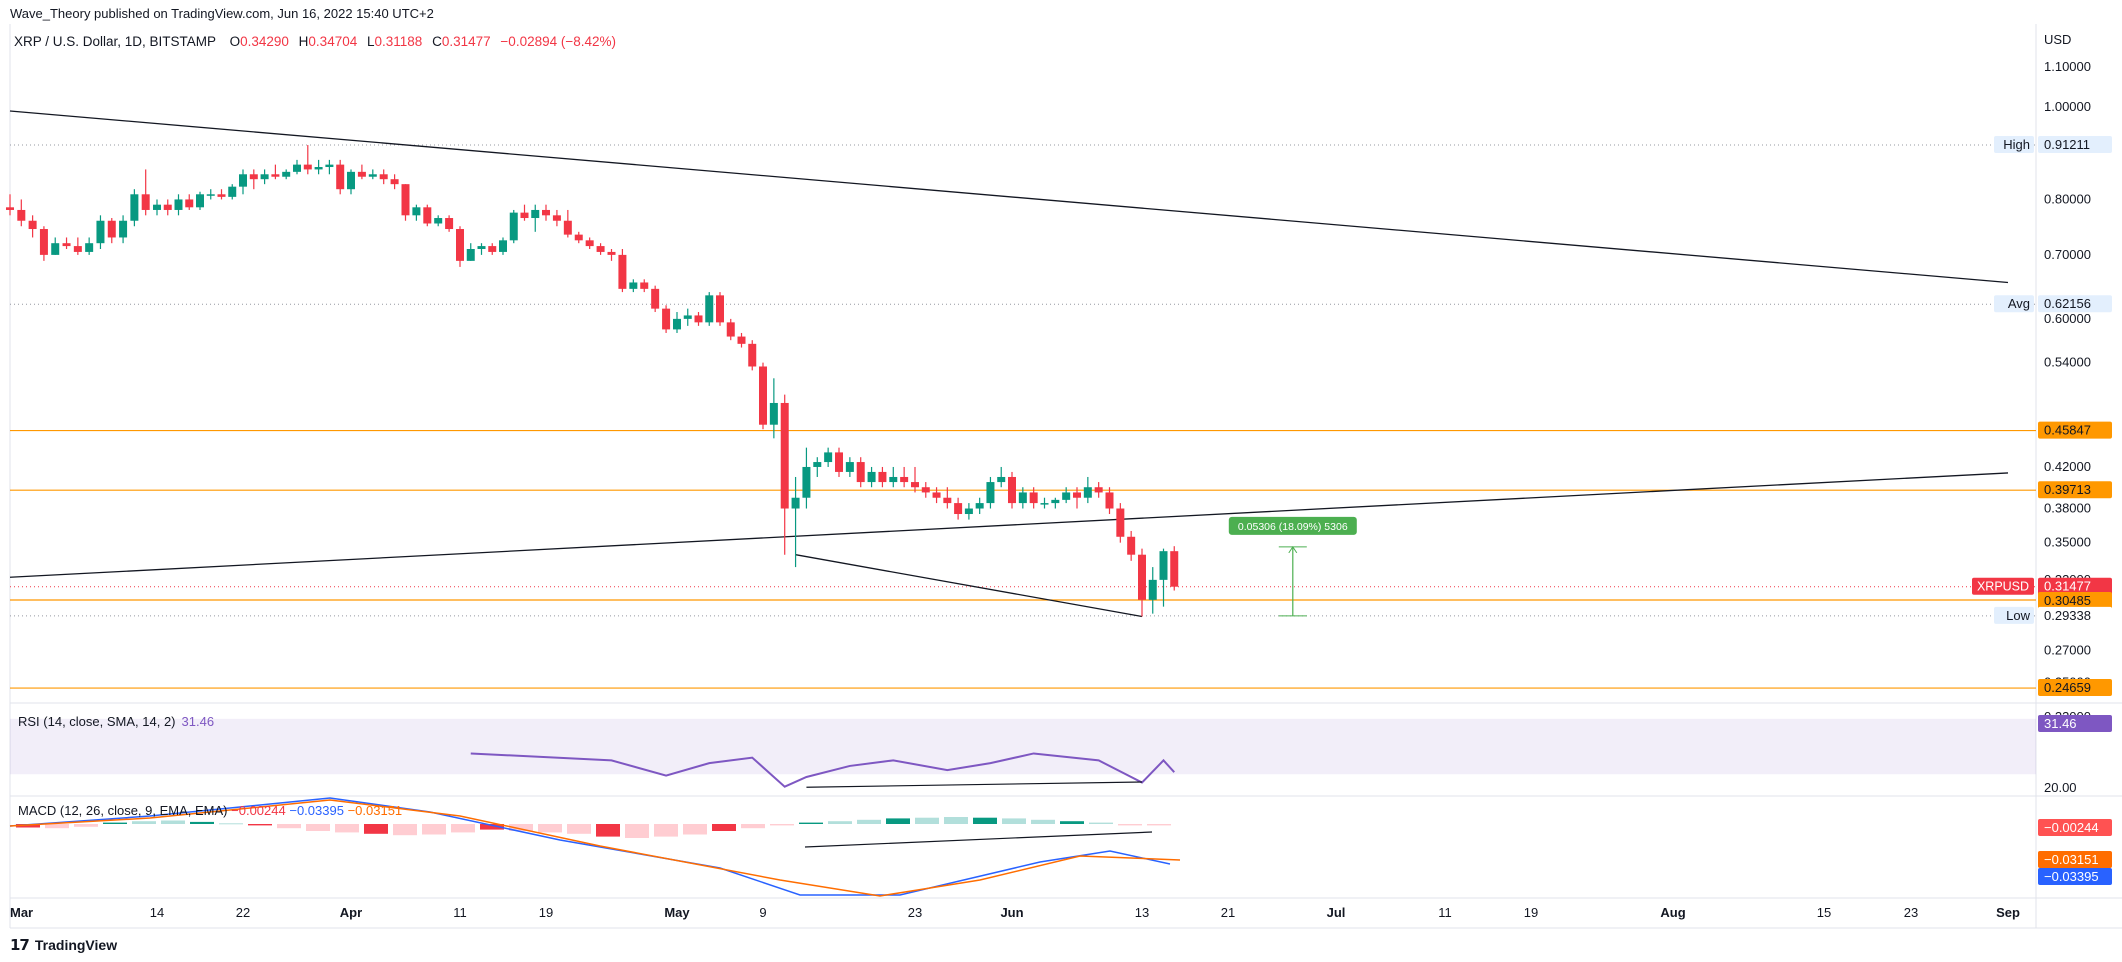  Describe the element at coordinates (546, 912) in the screenshot. I see `time-tick-label: 19` at that location.